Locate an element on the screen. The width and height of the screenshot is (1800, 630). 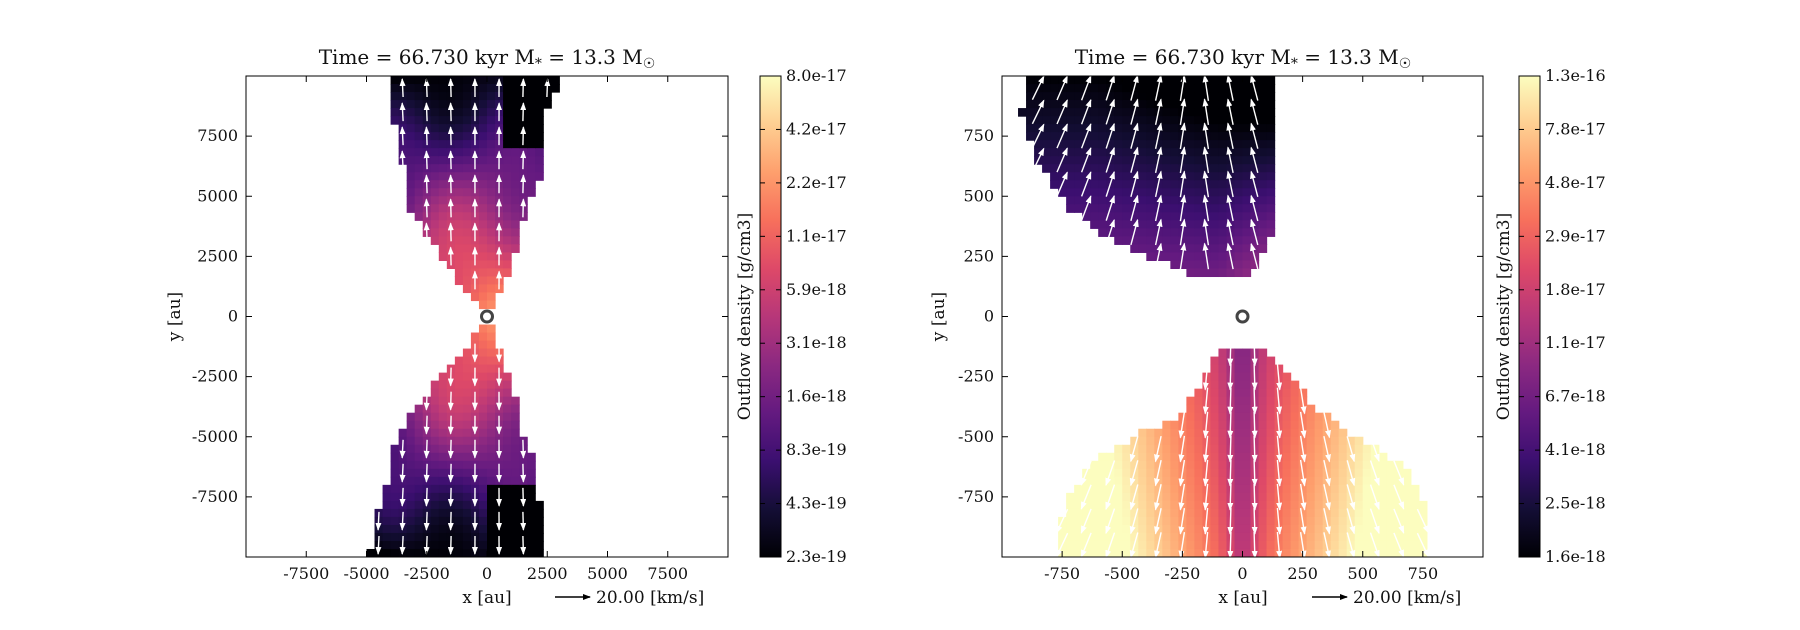
y-tick-label: 0 is located at coordinates (233, 316).